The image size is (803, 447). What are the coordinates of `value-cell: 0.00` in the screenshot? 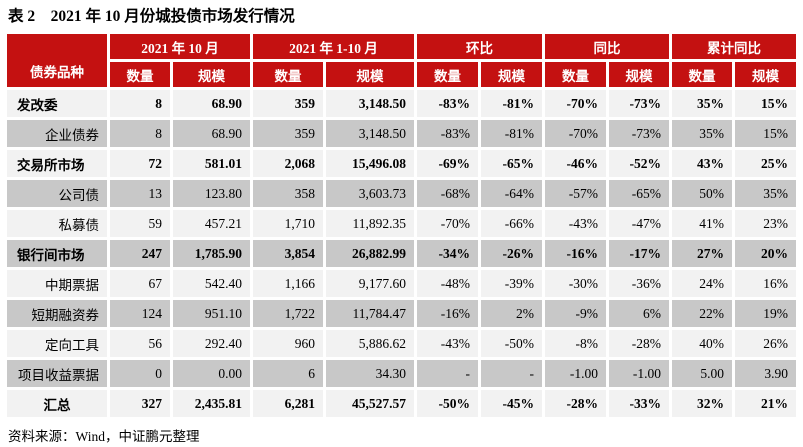 It's located at (211, 373).